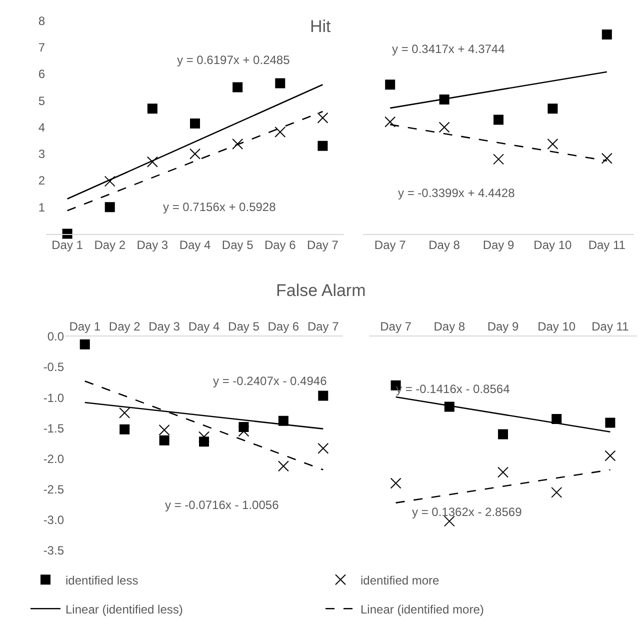  What do you see at coordinates (321, 26) in the screenshot?
I see `chart-title: Hit` at bounding box center [321, 26].